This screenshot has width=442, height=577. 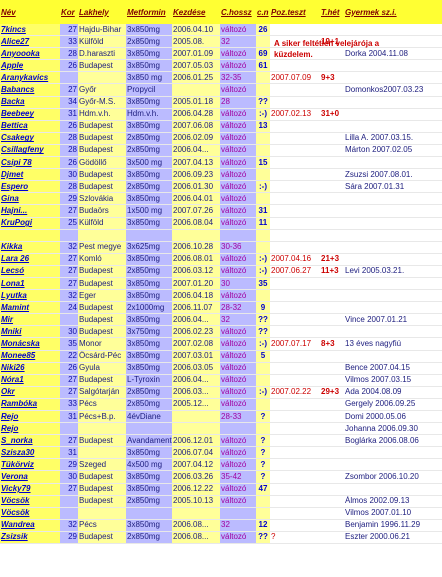 What do you see at coordinates (30, 175) in the screenshot?
I see `member-name-link: Djmet` at bounding box center [30, 175].